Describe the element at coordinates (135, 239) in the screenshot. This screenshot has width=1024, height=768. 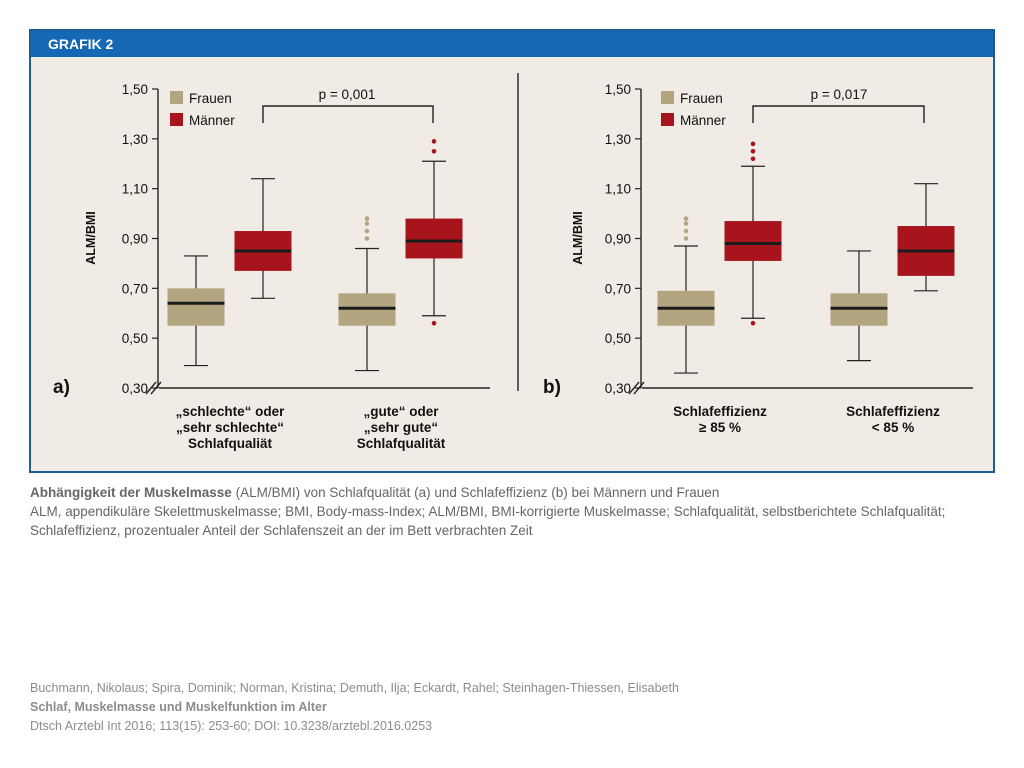
I see `panel-a-y-tick-label: 0,90` at that location.